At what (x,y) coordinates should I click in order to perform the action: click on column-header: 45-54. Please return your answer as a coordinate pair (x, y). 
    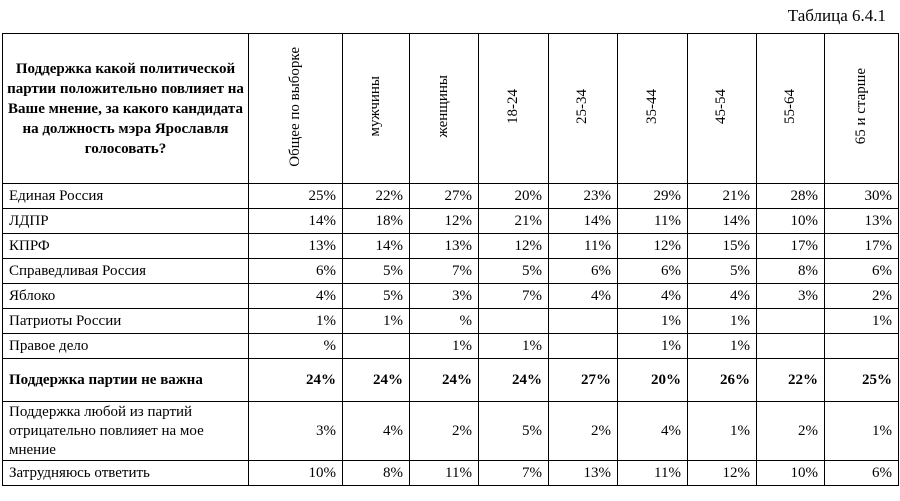
    Looking at the image, I should click on (722, 108).